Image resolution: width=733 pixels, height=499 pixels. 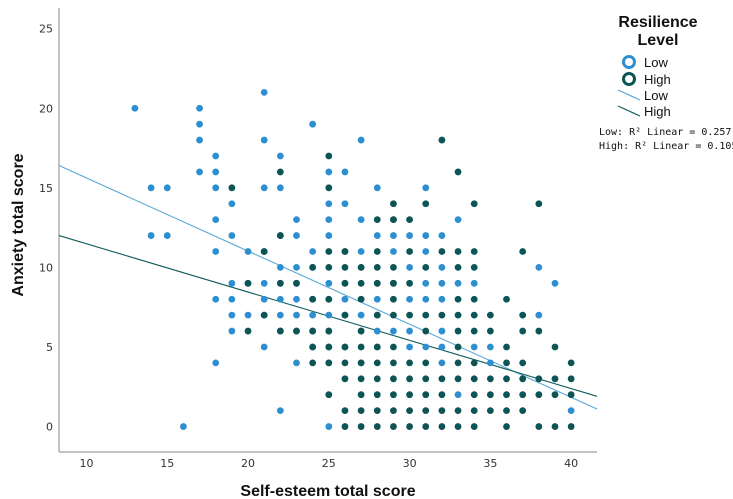 What do you see at coordinates (18, 224) in the screenshot?
I see `y-axis-title: Anxiety total score` at bounding box center [18, 224].